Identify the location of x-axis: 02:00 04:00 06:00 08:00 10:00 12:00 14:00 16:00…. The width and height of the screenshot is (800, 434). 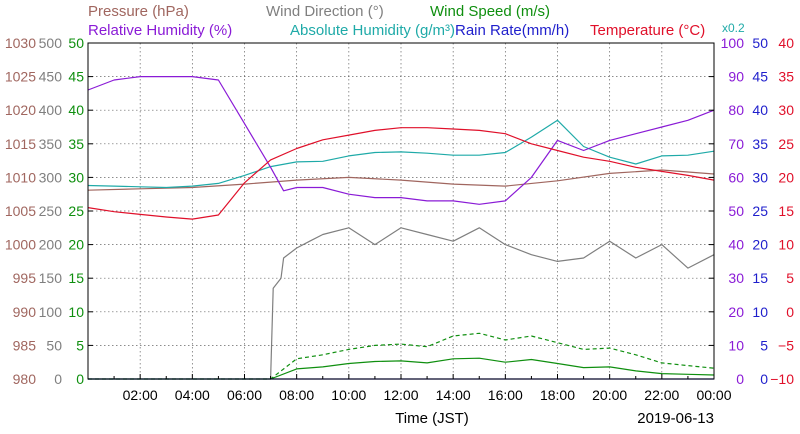
(422, 388).